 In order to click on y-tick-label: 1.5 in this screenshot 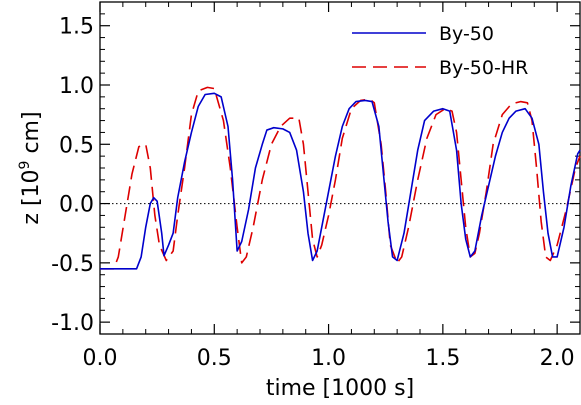, I will do `click(76, 27)`.